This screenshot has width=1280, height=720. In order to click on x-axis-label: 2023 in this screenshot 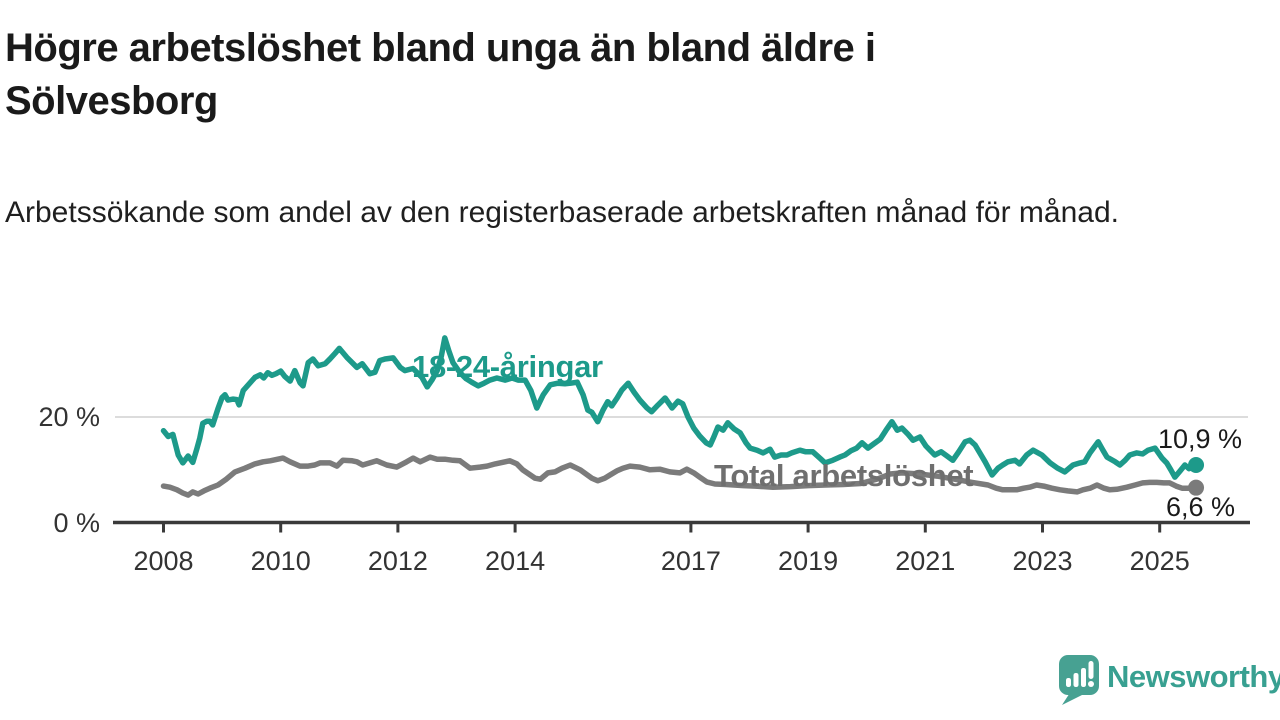, I will do `click(1042, 561)`.